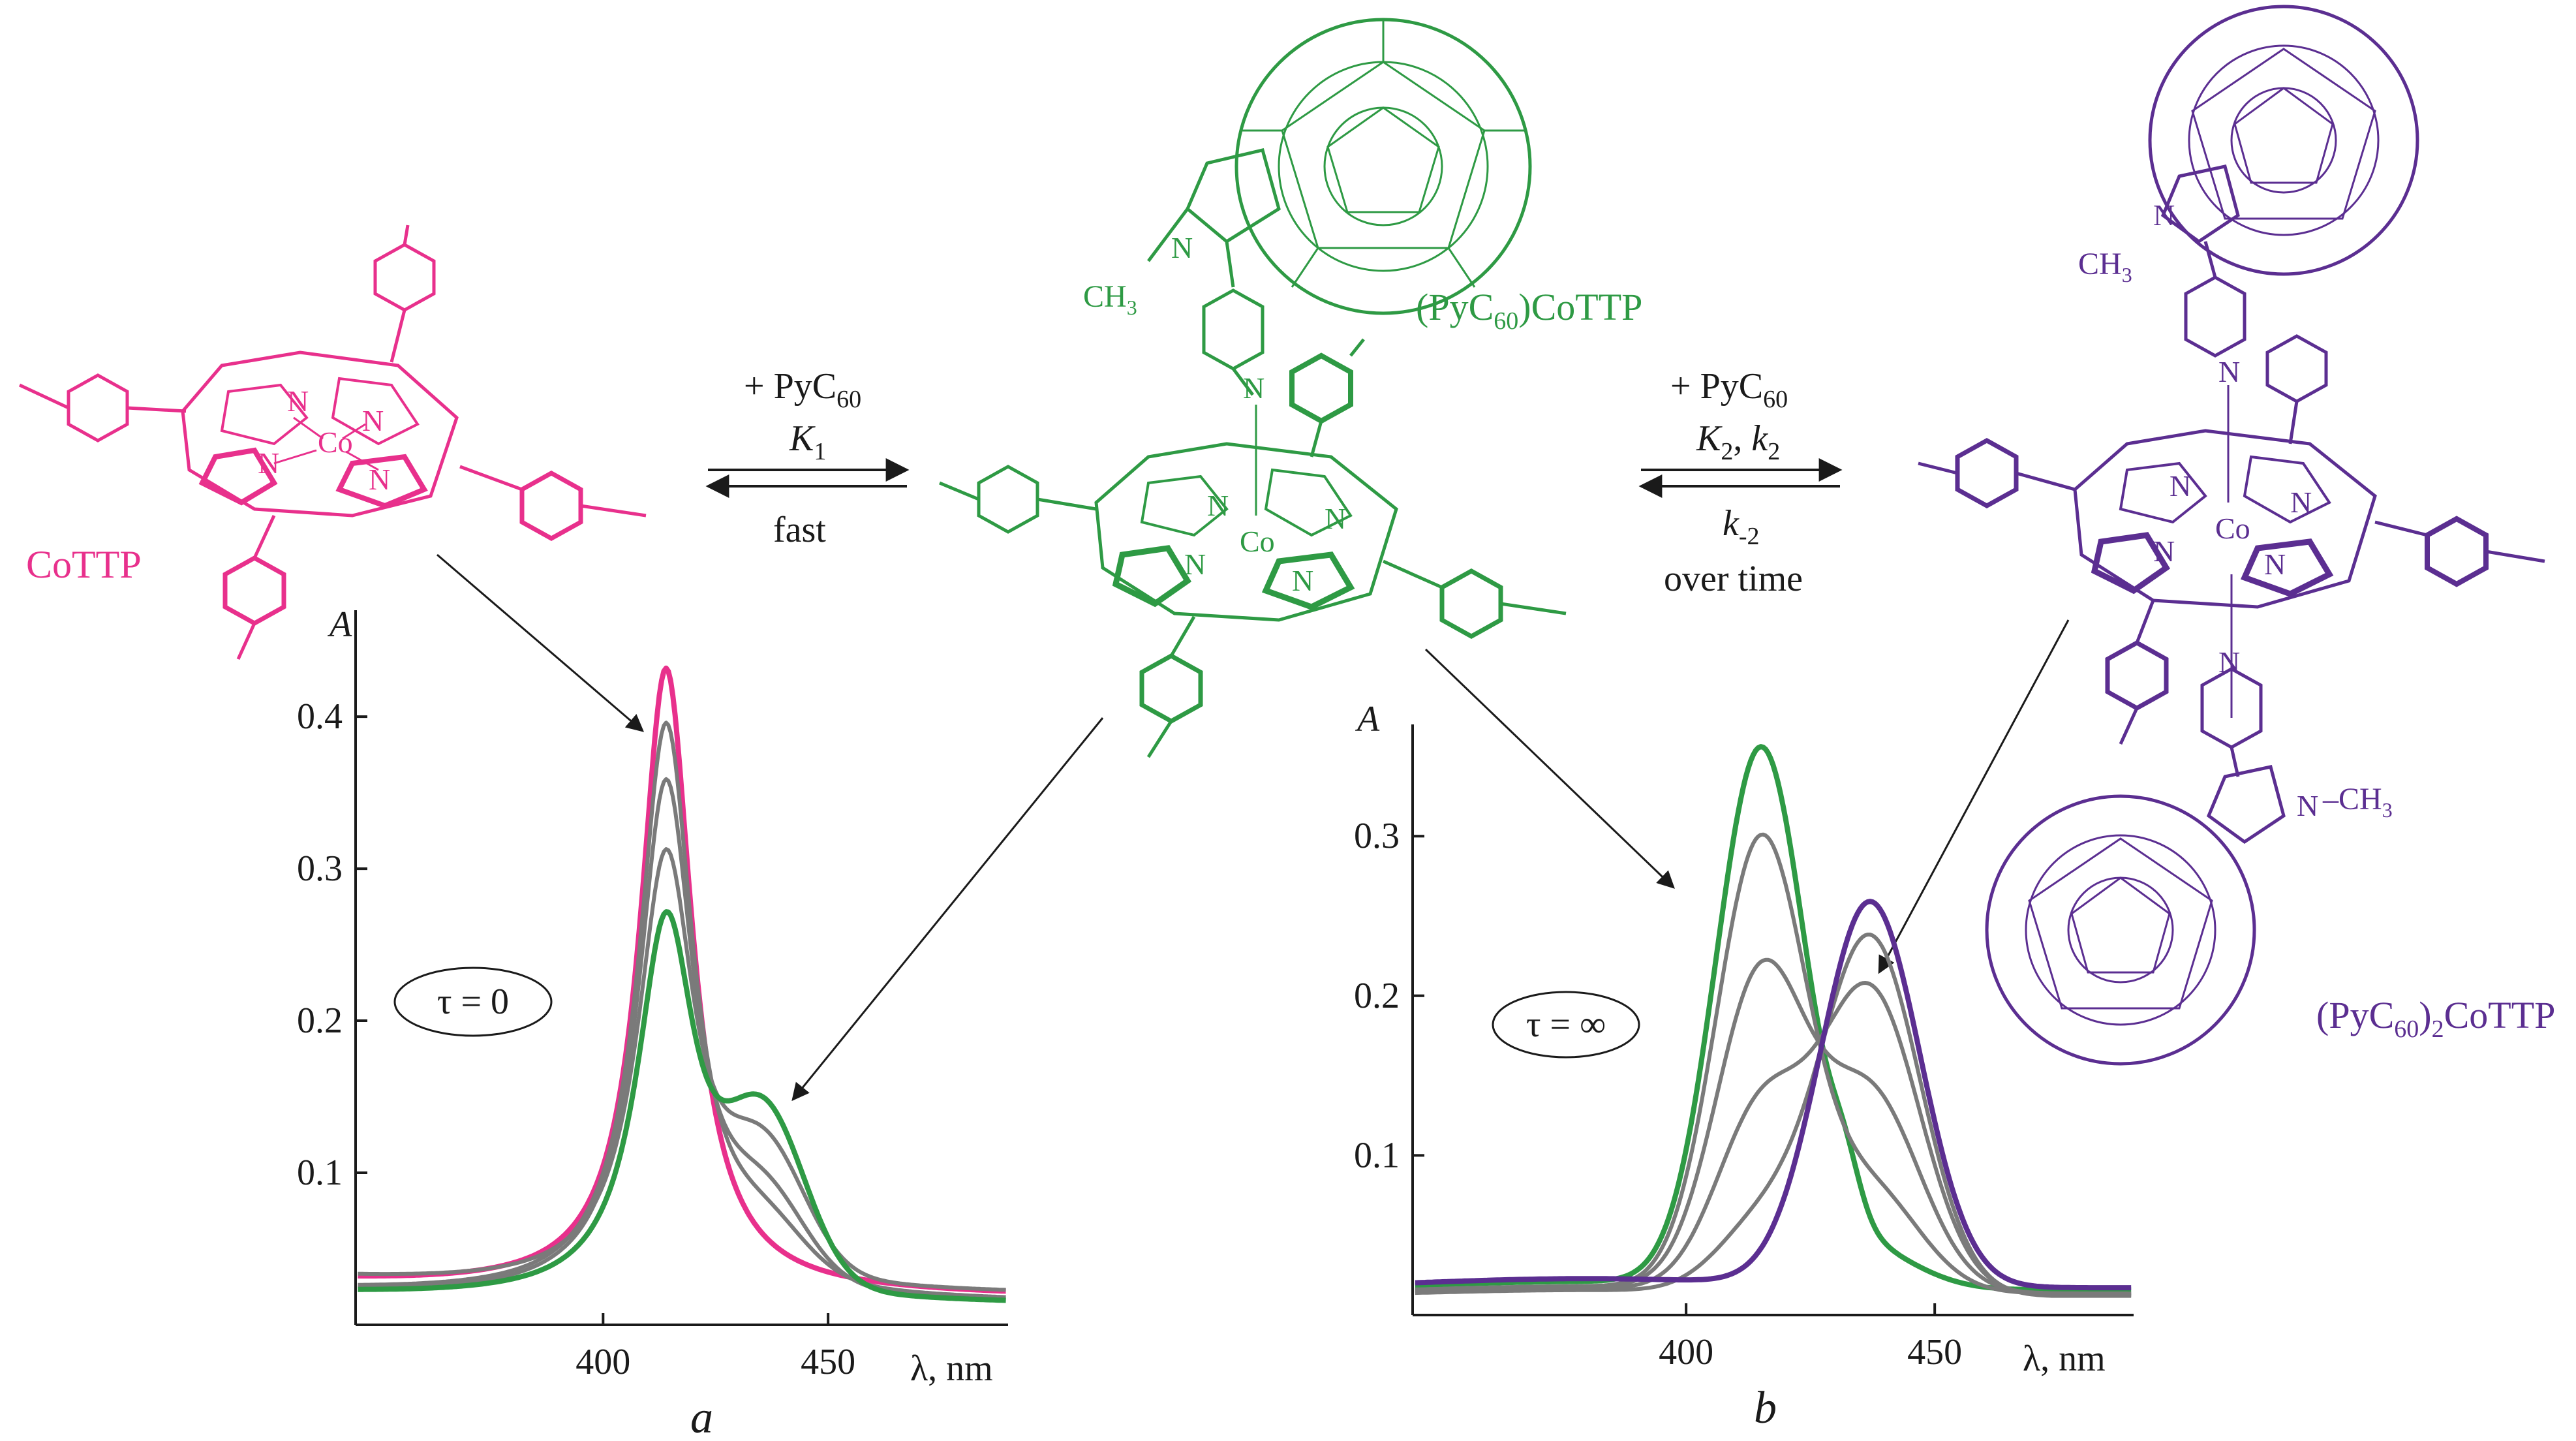 This screenshot has height=1441, width=2576. Describe the element at coordinates (1974, 796) in the screenshot. I see `pointer-bis-to-peak-b` at that location.